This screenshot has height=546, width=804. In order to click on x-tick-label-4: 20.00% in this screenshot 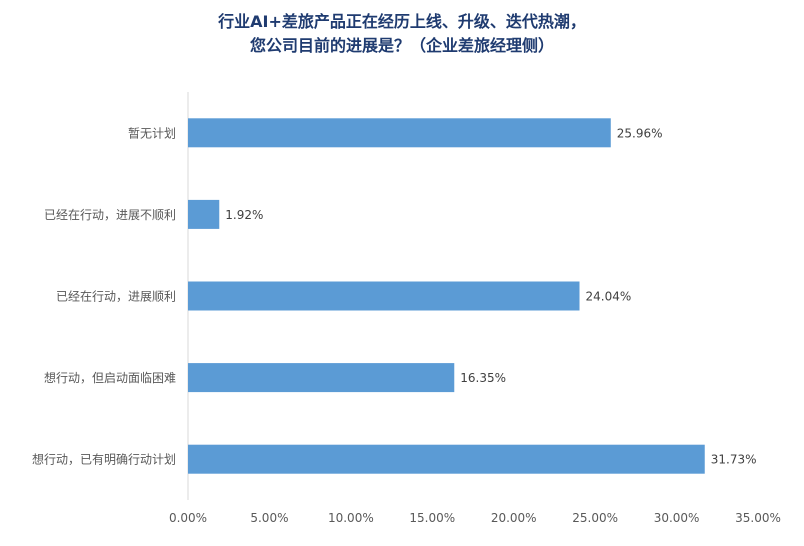, I will do `click(514, 518)`.